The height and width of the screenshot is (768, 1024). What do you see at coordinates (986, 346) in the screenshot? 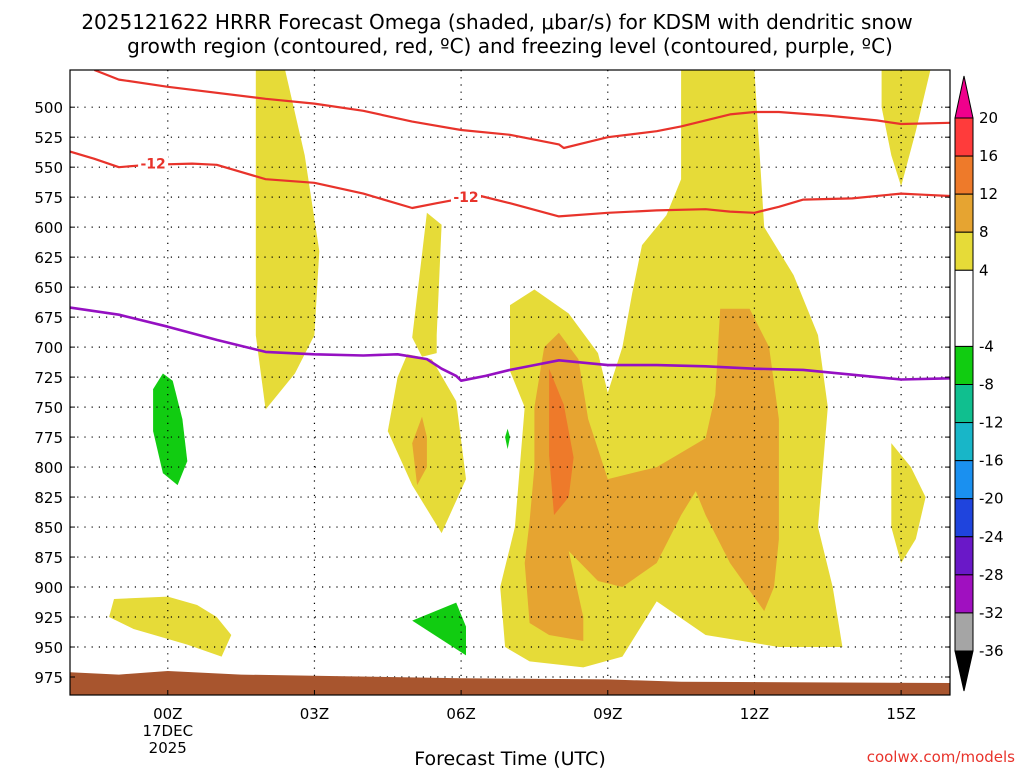
I see `colorbar-label--4: -4` at bounding box center [986, 346].